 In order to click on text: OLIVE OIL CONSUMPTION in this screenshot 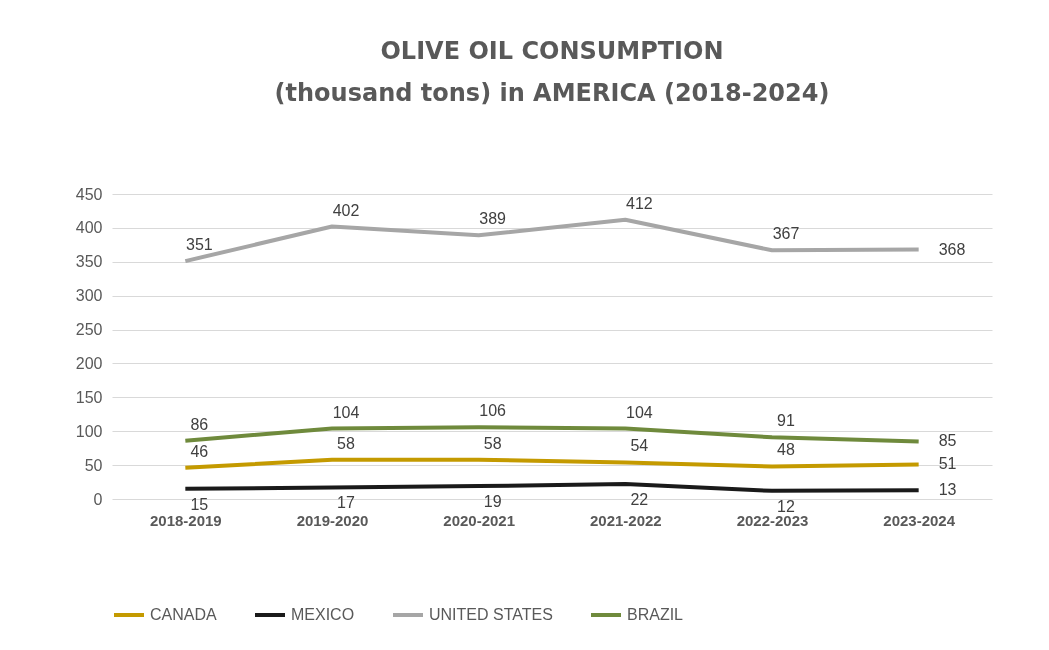, I will do `click(552, 51)`.